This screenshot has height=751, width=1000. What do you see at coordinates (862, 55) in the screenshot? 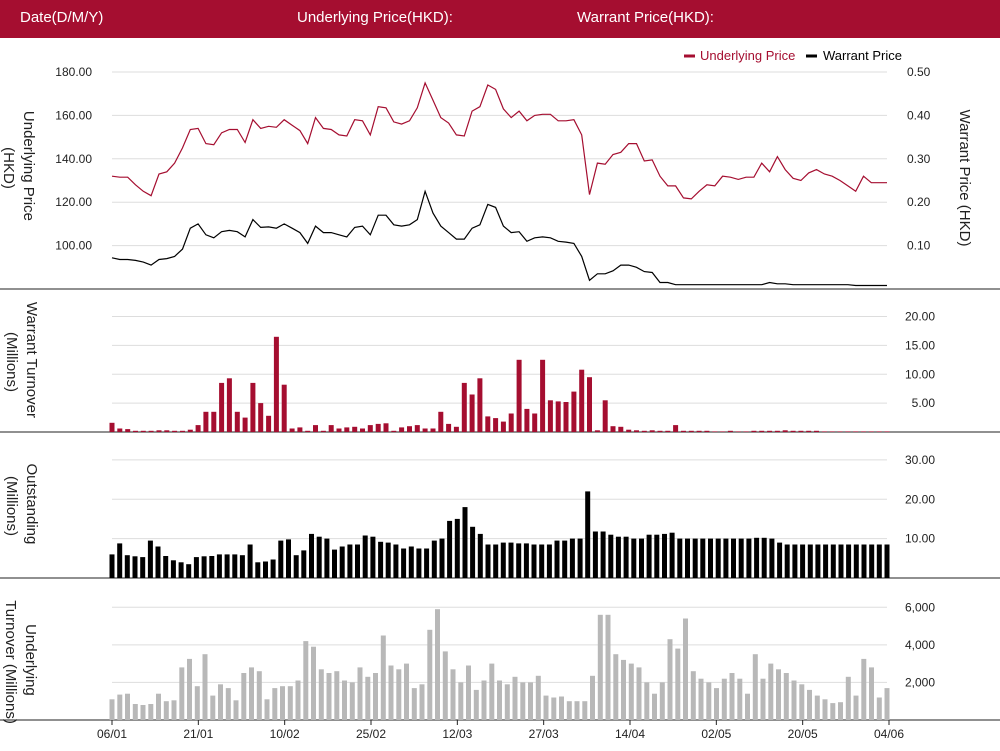
I see `legend-warrant-label: Warrant Price` at bounding box center [862, 55].